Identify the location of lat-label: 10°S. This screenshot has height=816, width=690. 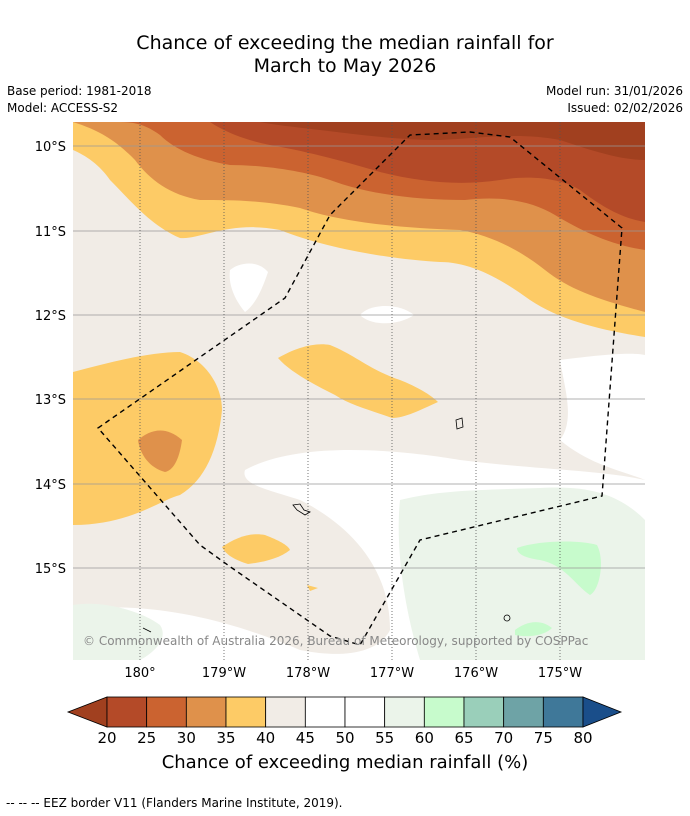
(50, 147).